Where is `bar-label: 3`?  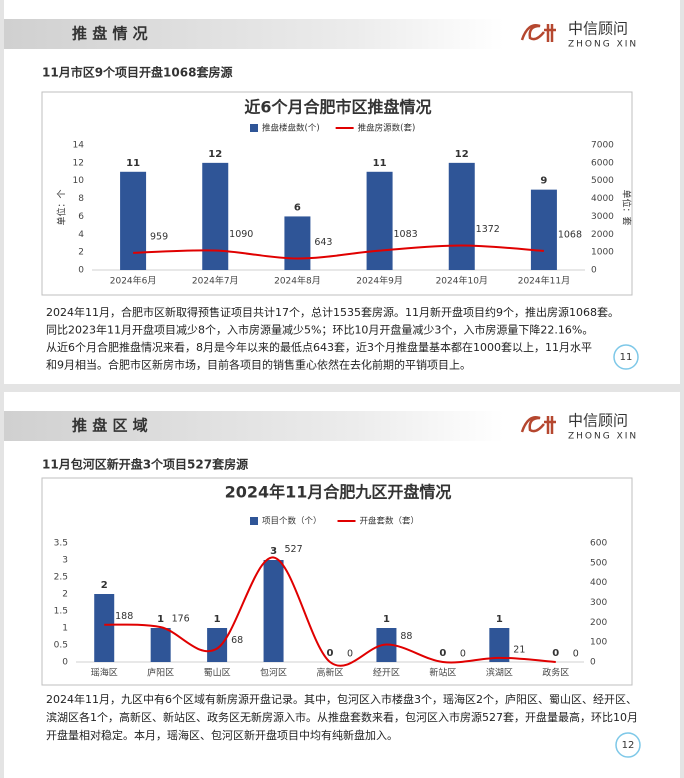 bar-label: 3 is located at coordinates (273, 551).